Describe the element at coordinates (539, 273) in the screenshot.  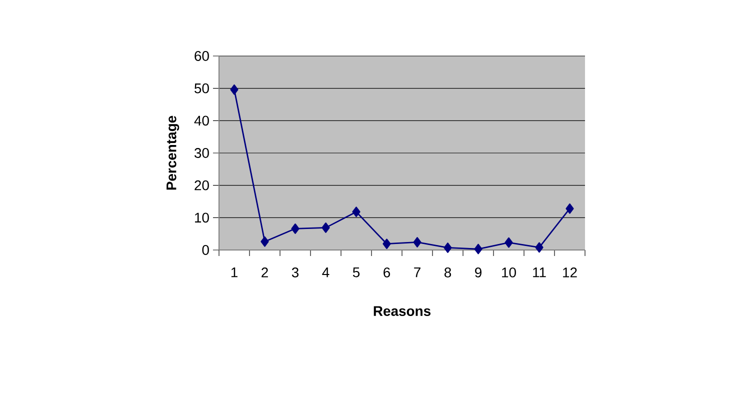
I see `x-tick-label: 11` at that location.